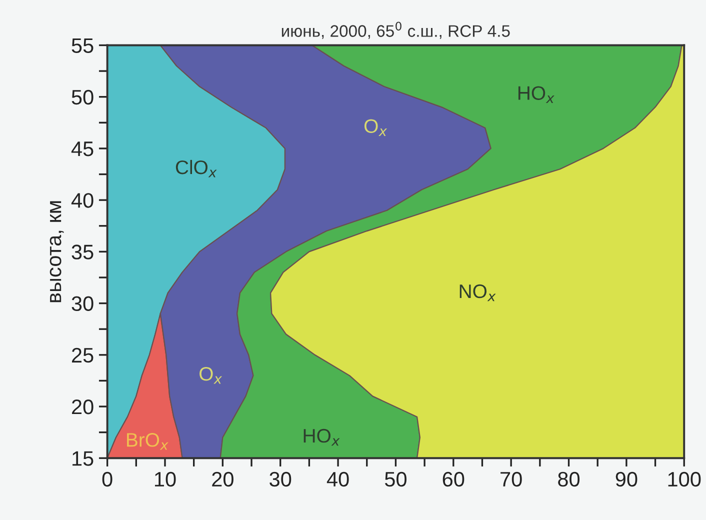 The height and width of the screenshot is (520, 706). I want to click on x-tick-label: 100, so click(684, 479).